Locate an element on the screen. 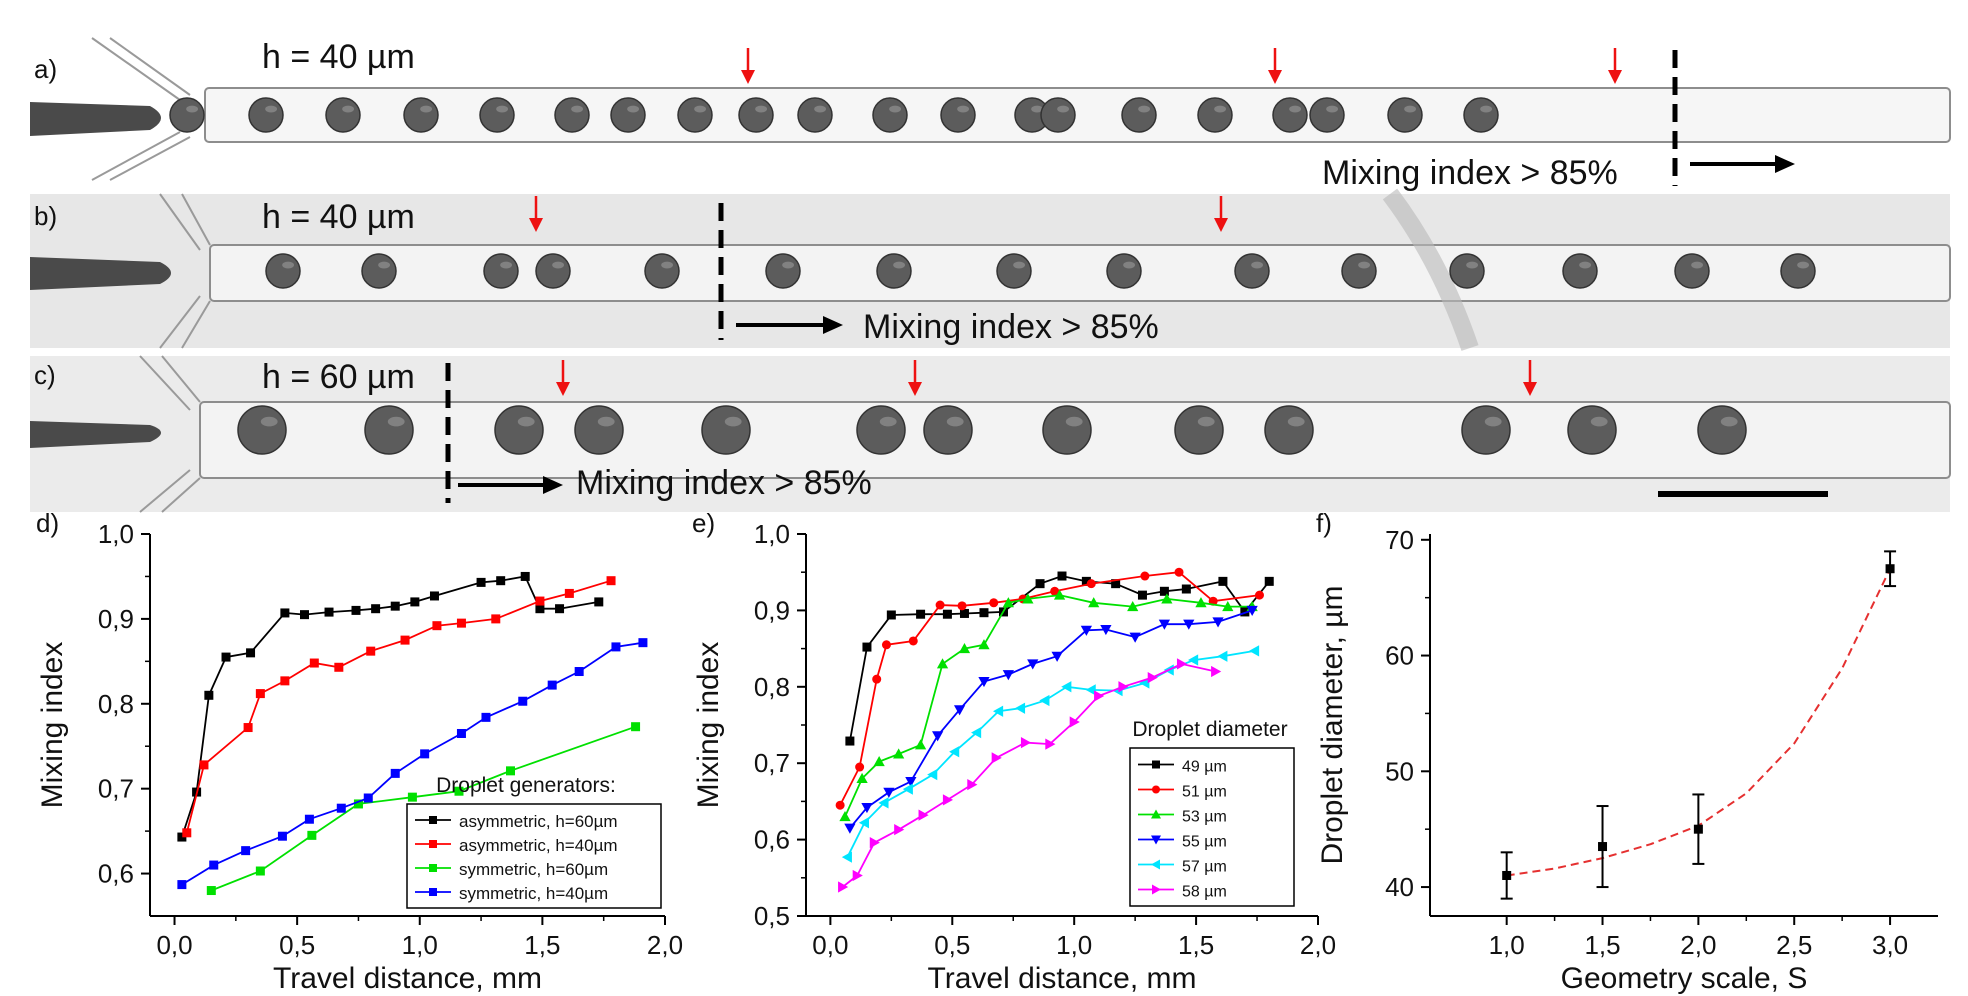  x-tick-label: 2,5 is located at coordinates (1794, 945).